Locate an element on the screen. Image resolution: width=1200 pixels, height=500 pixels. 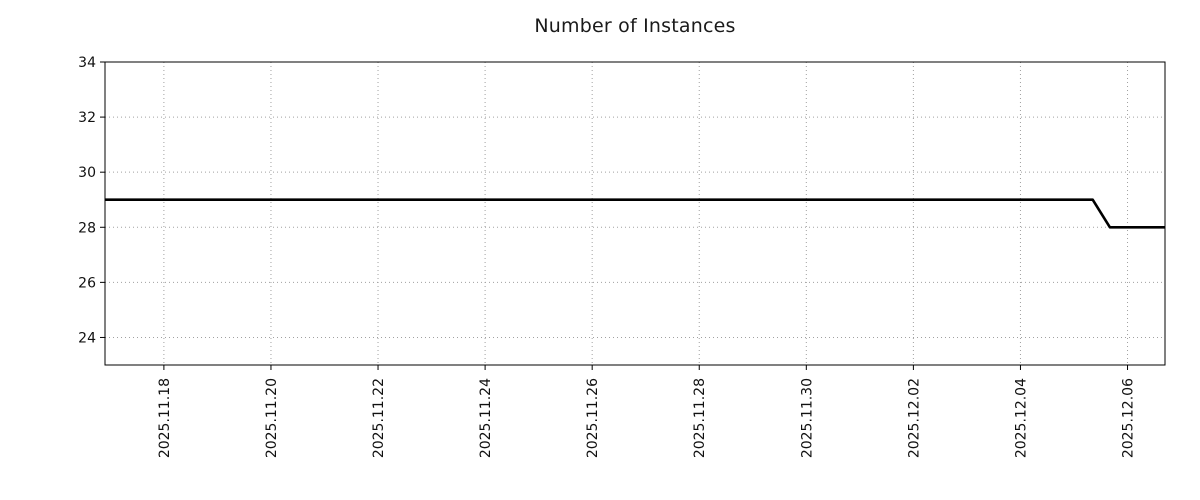
series-line-instances is located at coordinates (635, 213).